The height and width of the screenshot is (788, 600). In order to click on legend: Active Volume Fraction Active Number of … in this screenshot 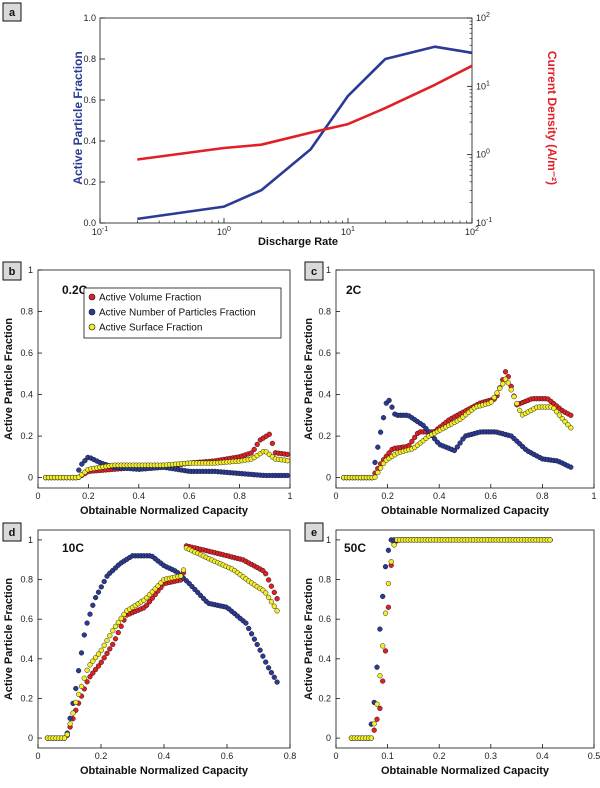, I will do `click(182, 313)`.